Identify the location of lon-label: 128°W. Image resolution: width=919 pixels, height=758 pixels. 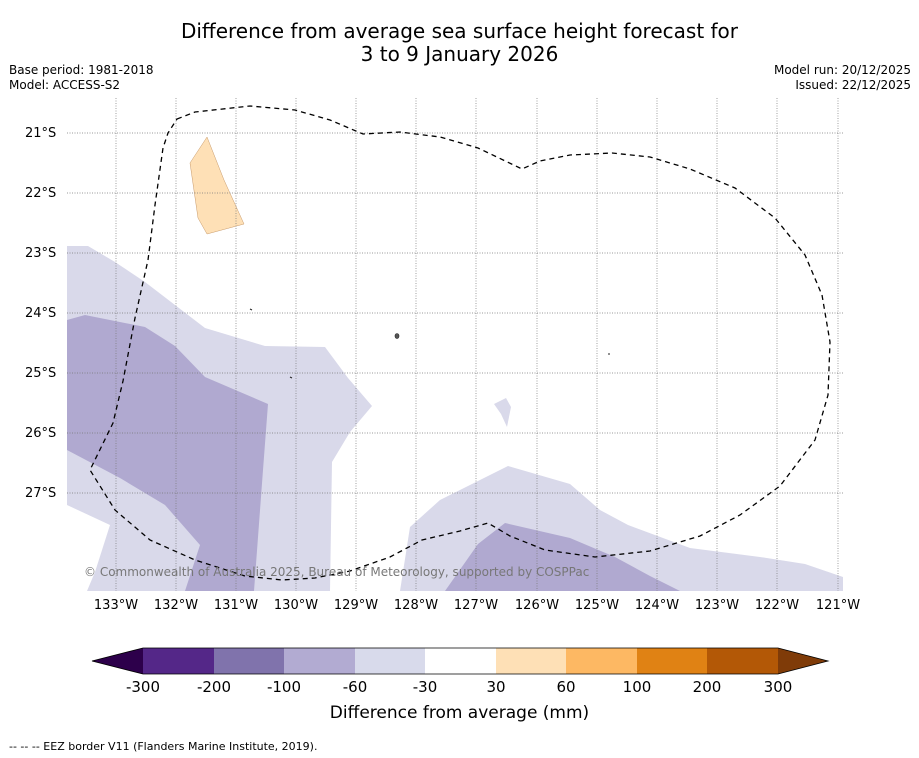
(416, 605).